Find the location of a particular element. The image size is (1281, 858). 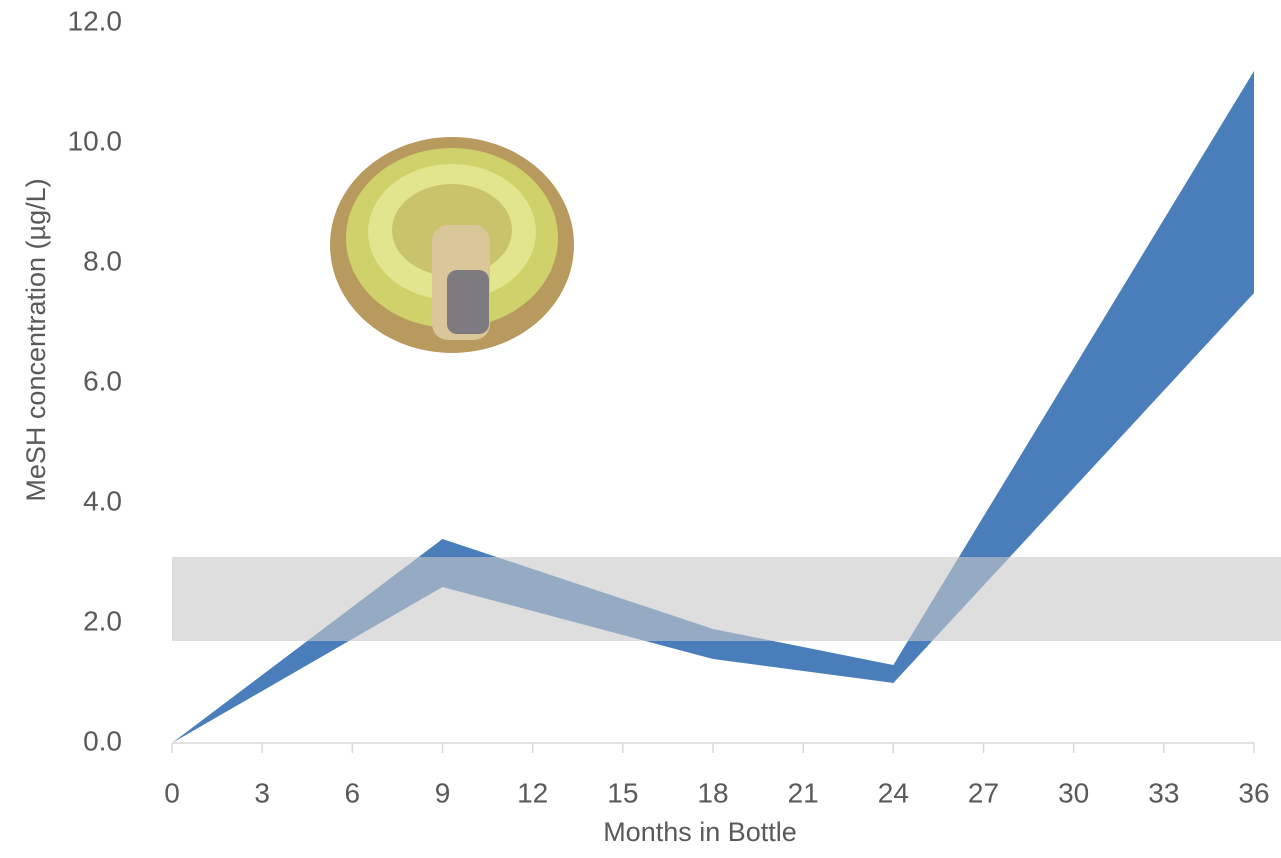

x-tick-label: 9 is located at coordinates (443, 792).